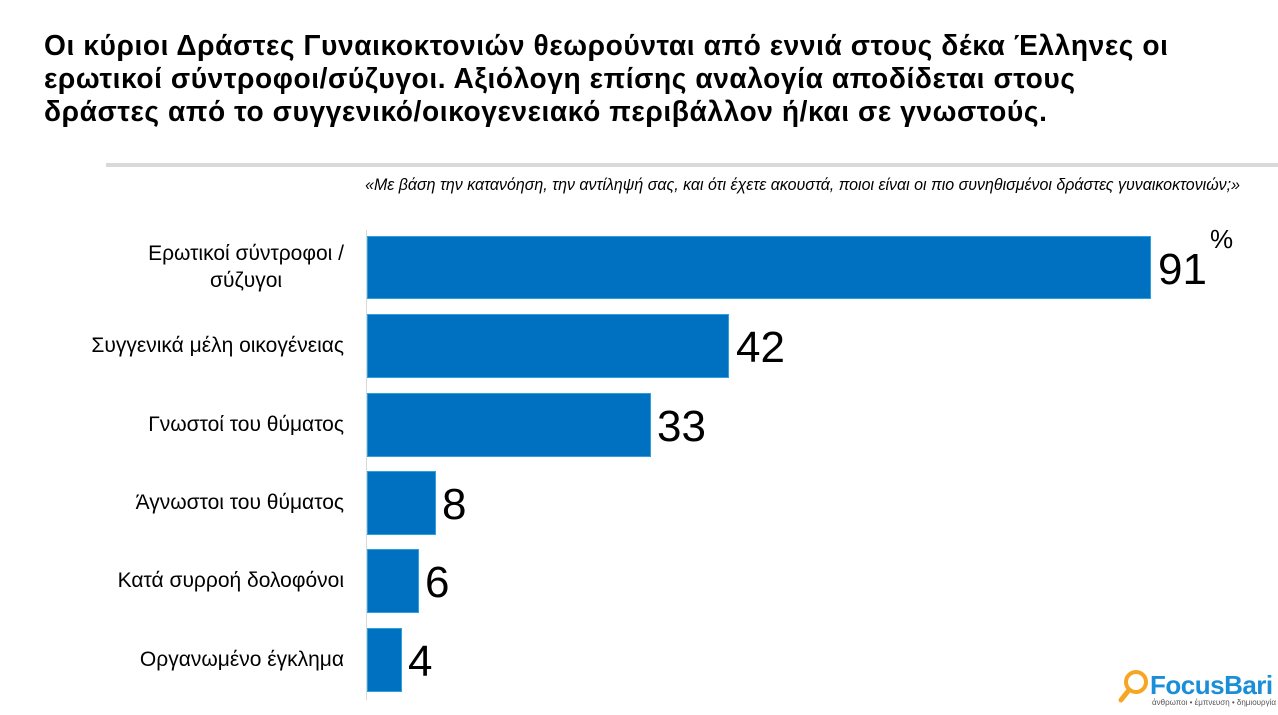 The height and width of the screenshot is (715, 1278). Describe the element at coordinates (1211, 685) in the screenshot. I see `logo-wordmark: FocusBari` at that location.